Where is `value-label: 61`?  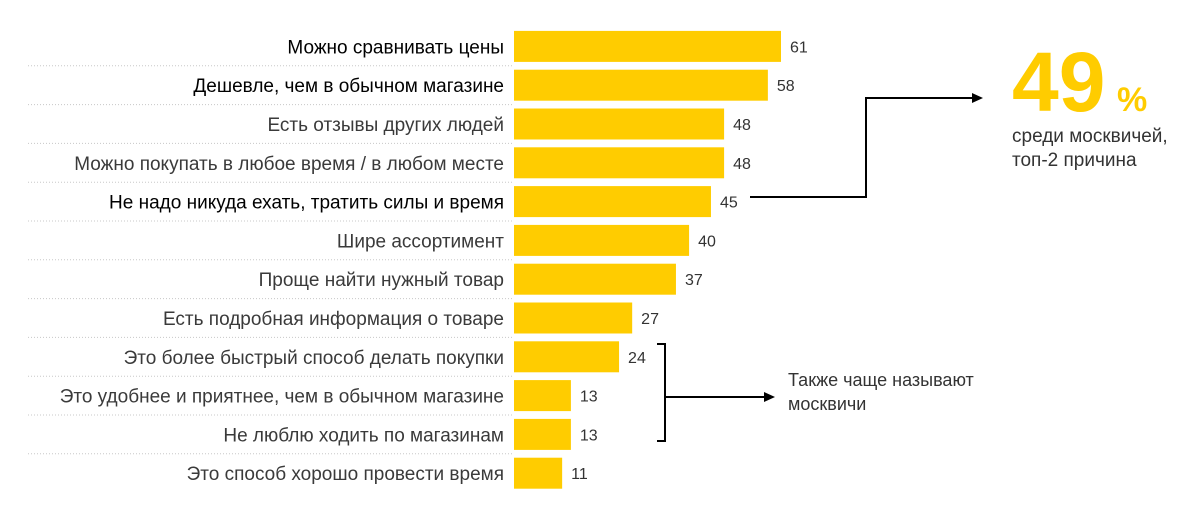 value-label: 61 is located at coordinates (799, 47).